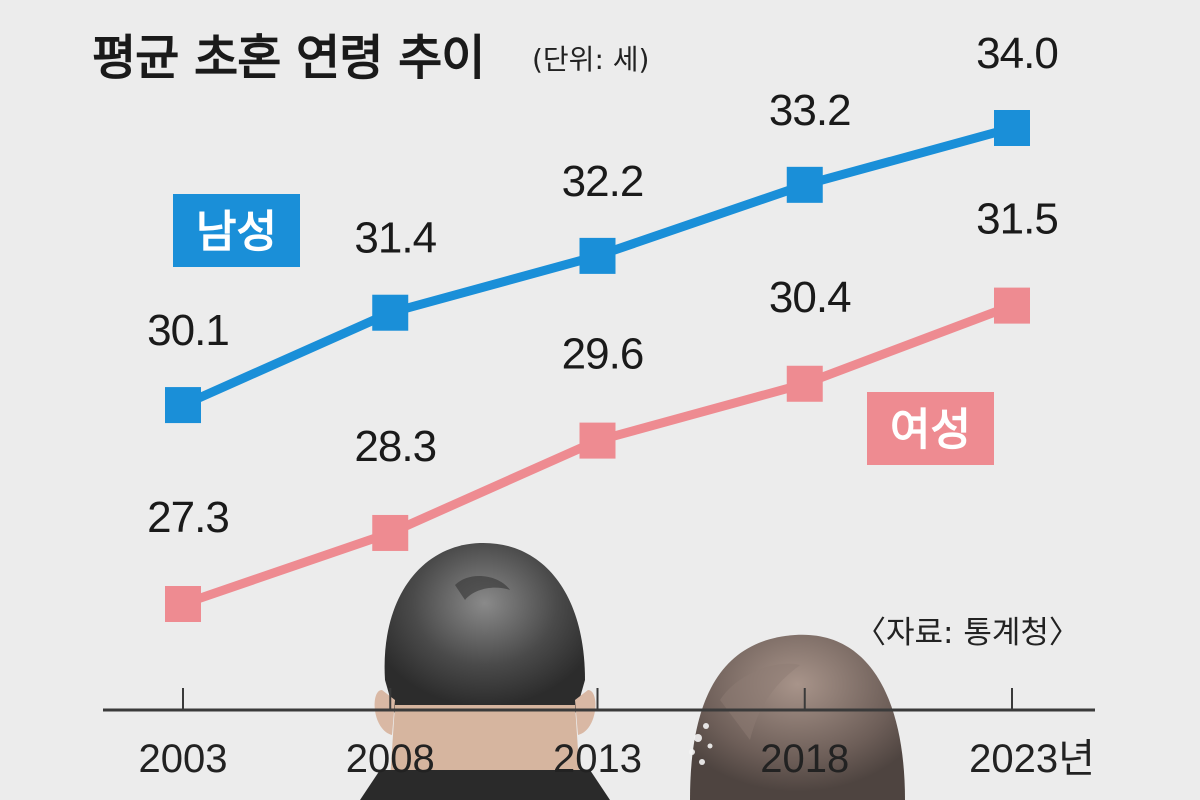 The width and height of the screenshot is (1200, 800). I want to click on legend-label-female: 여성, so click(930, 430).